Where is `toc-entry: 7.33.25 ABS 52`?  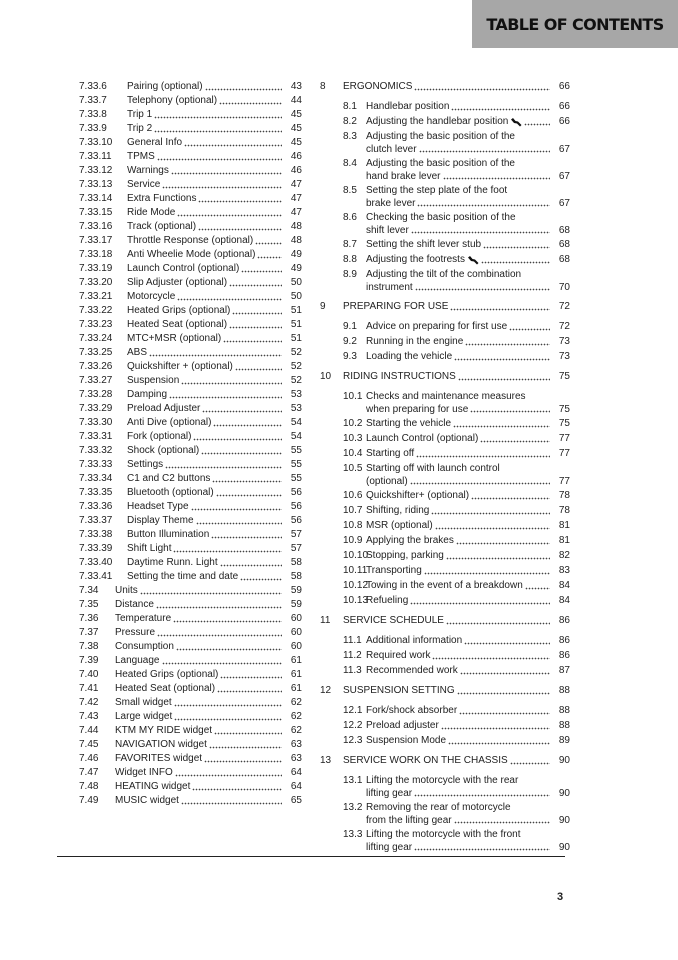 toc-entry: 7.33.25 ABS 52 is located at coordinates (190, 353).